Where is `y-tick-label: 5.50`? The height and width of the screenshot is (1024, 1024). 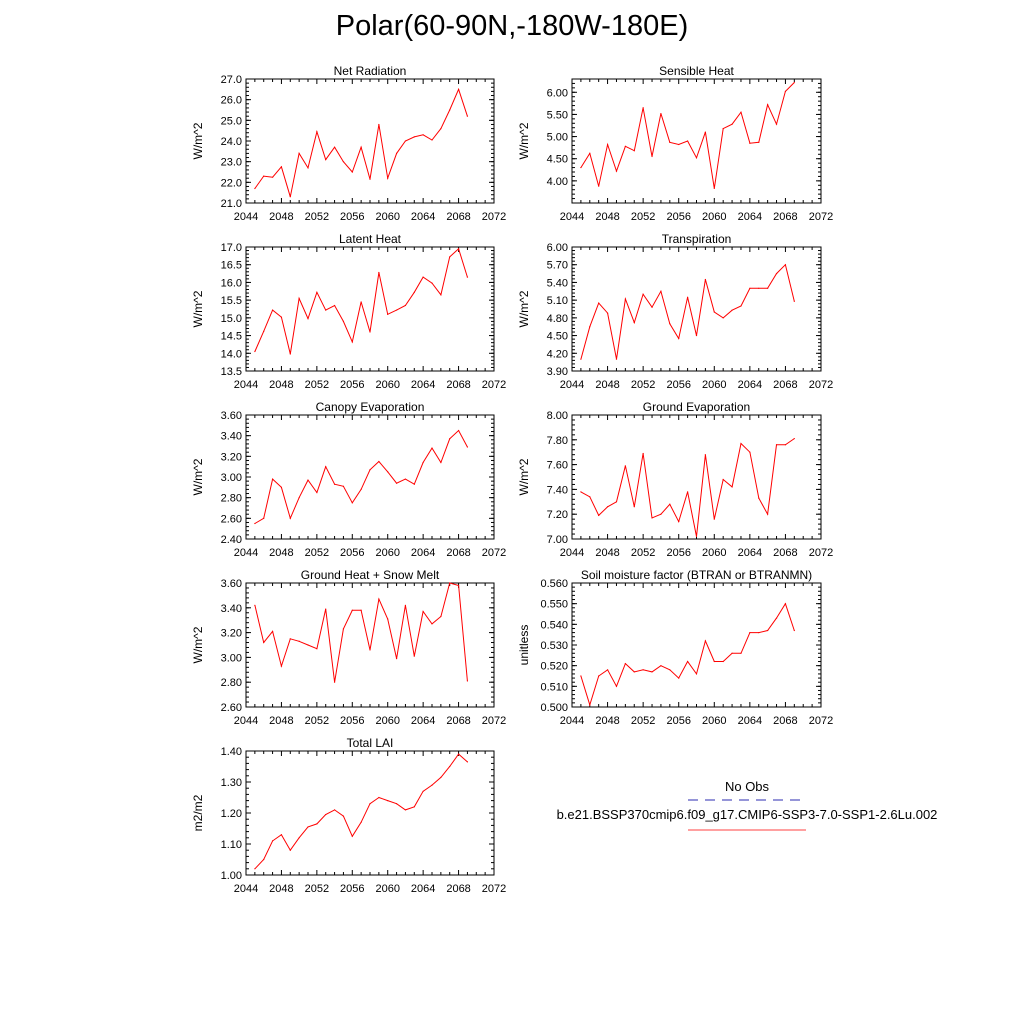 y-tick-label: 5.50 is located at coordinates (557, 115).